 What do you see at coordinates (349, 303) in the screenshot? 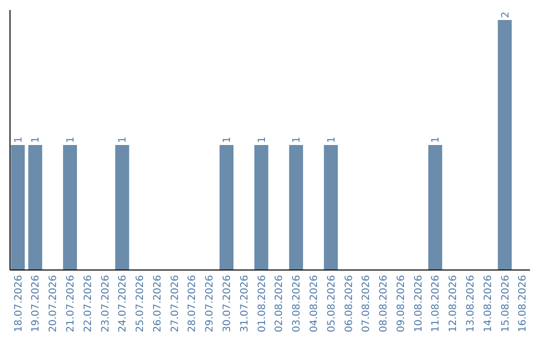
I see `x-tick-label: 06.08.2026` at bounding box center [349, 303].